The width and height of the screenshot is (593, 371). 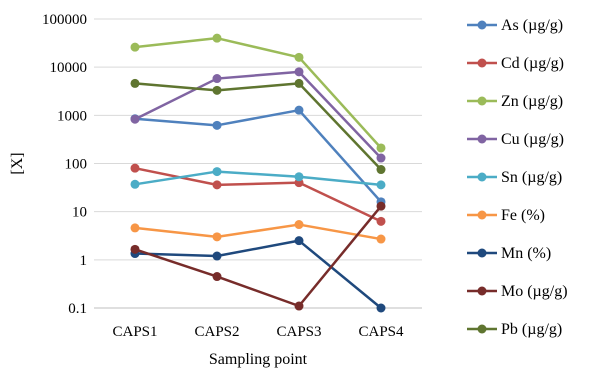 I want to click on legend-item: Pb (µg/g), so click(x=514, y=329).